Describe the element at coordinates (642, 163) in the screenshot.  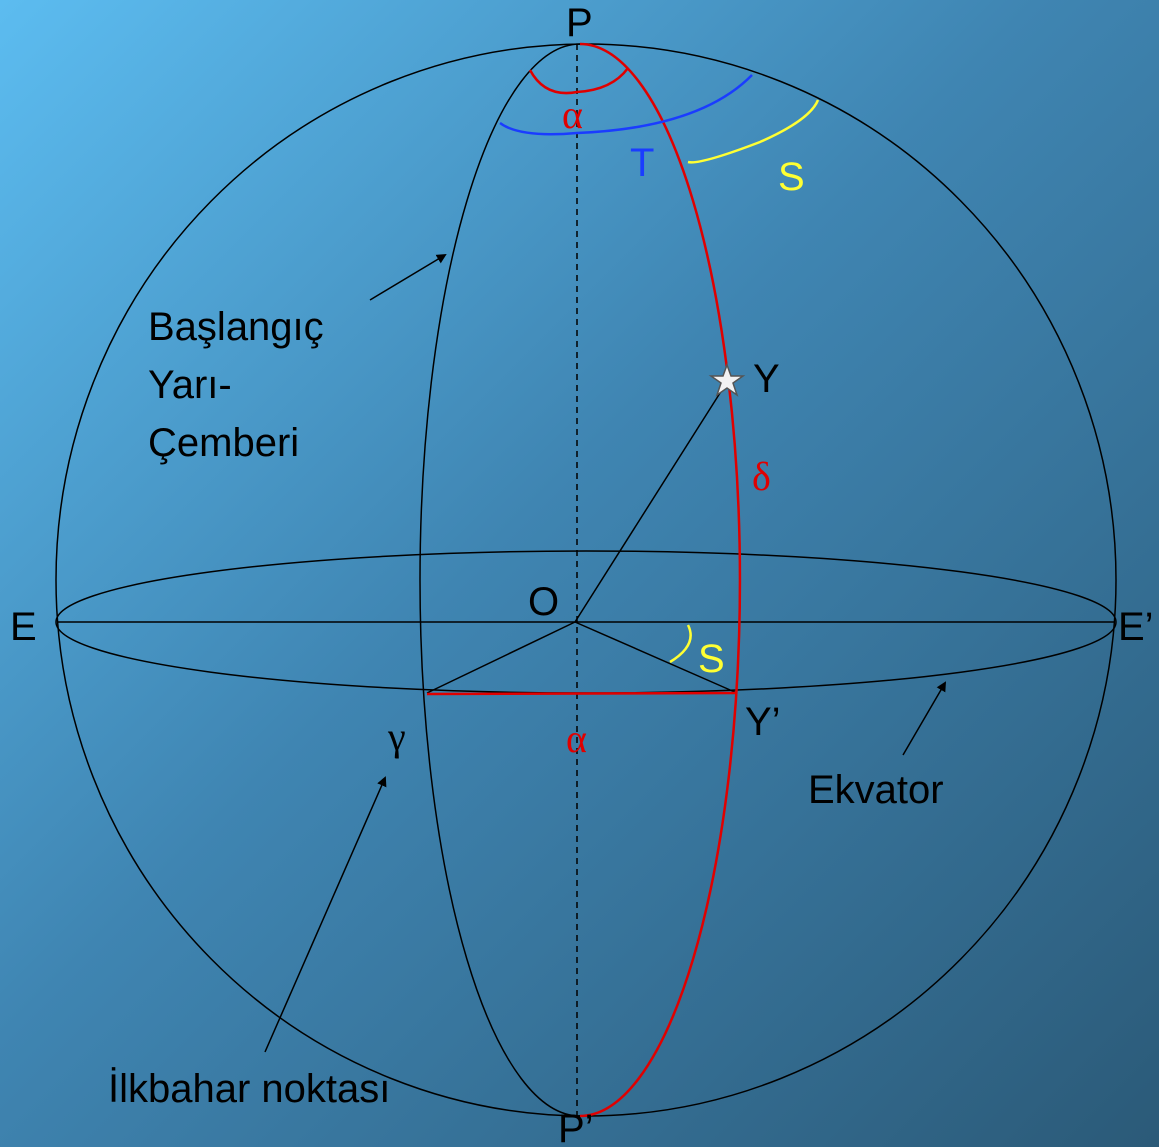
I see `label: T` at that location.